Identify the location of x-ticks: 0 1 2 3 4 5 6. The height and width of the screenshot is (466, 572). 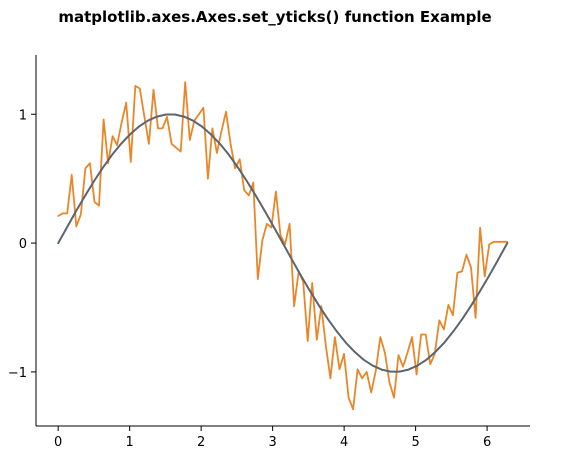
(272, 438).